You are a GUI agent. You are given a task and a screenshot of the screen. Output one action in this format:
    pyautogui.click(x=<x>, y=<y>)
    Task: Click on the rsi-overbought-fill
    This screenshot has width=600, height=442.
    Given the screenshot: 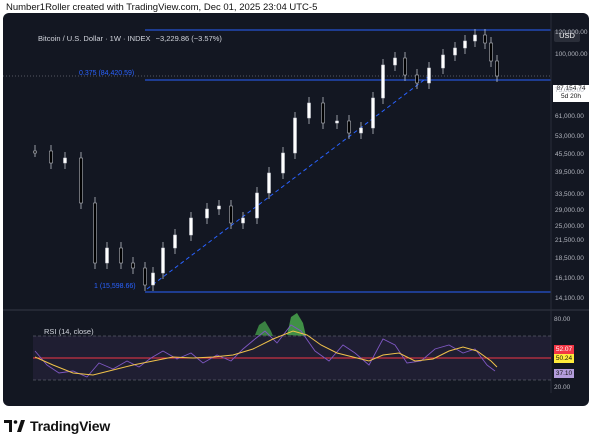 What is the action you would take?
    pyautogui.click(x=264, y=328)
    